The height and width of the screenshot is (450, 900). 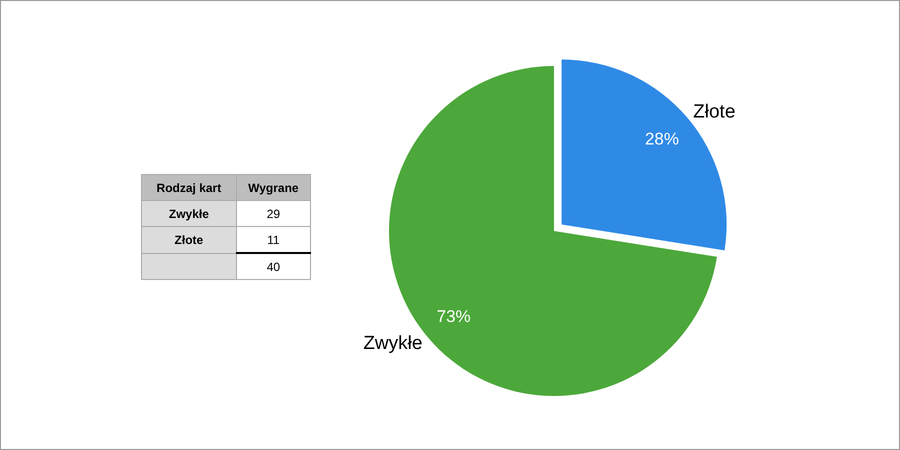 I want to click on text: 11, so click(x=273, y=239).